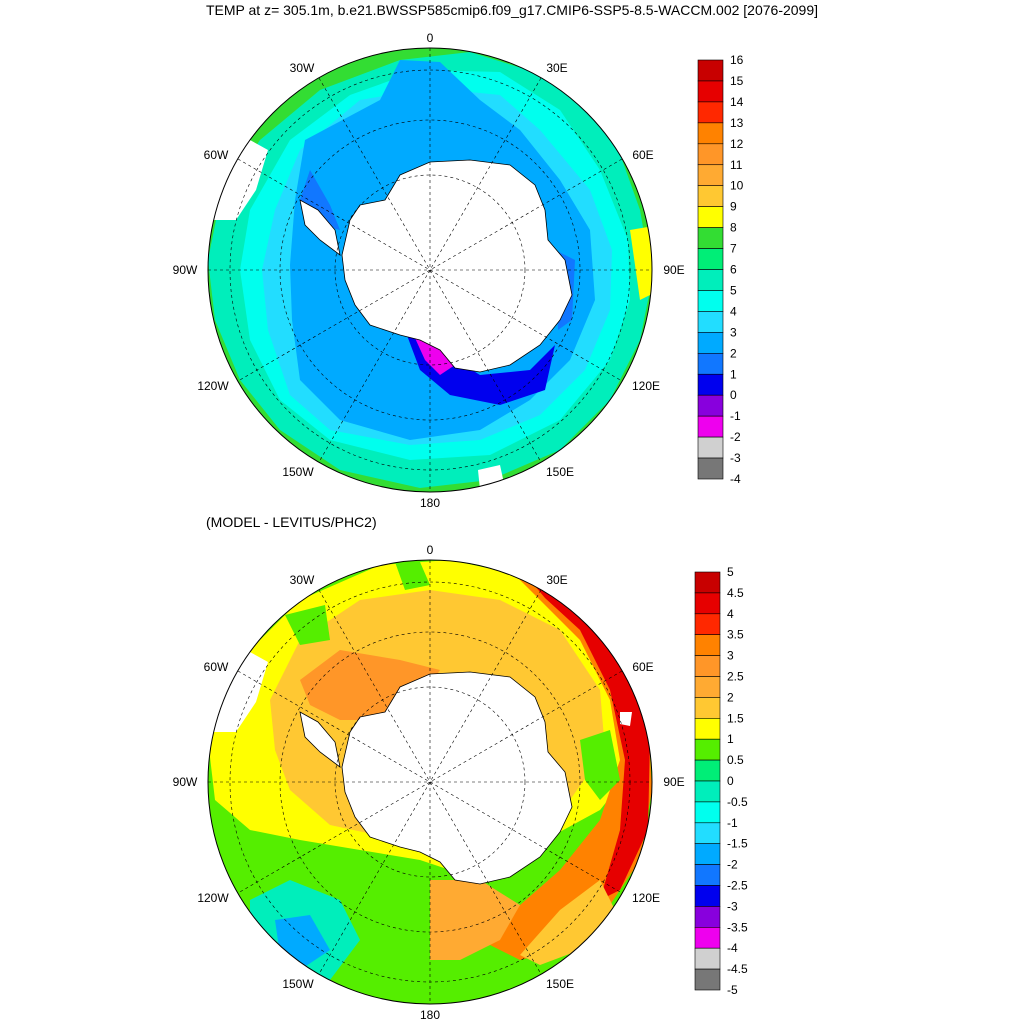 This screenshot has width=1024, height=1024. I want to click on bottom-colorbar-tick-label: 0.5, so click(735, 760).